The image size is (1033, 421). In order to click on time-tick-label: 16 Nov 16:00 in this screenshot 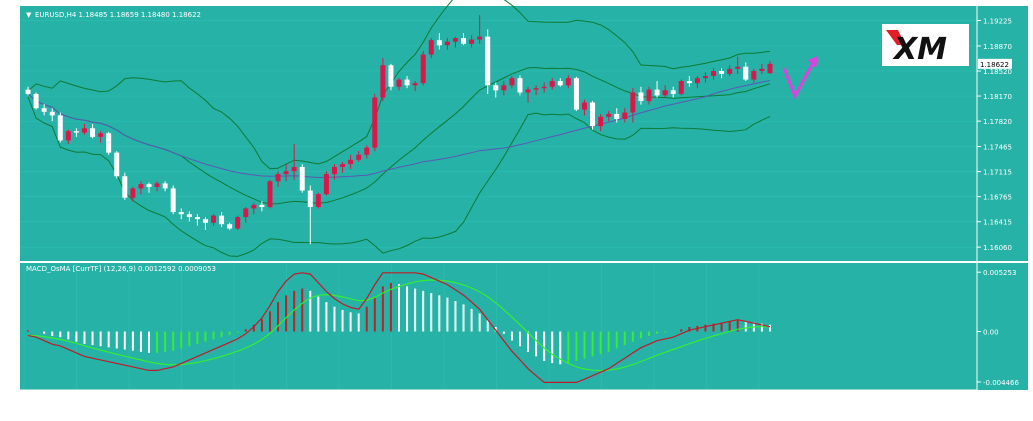, I will do `click(782, 398)`.